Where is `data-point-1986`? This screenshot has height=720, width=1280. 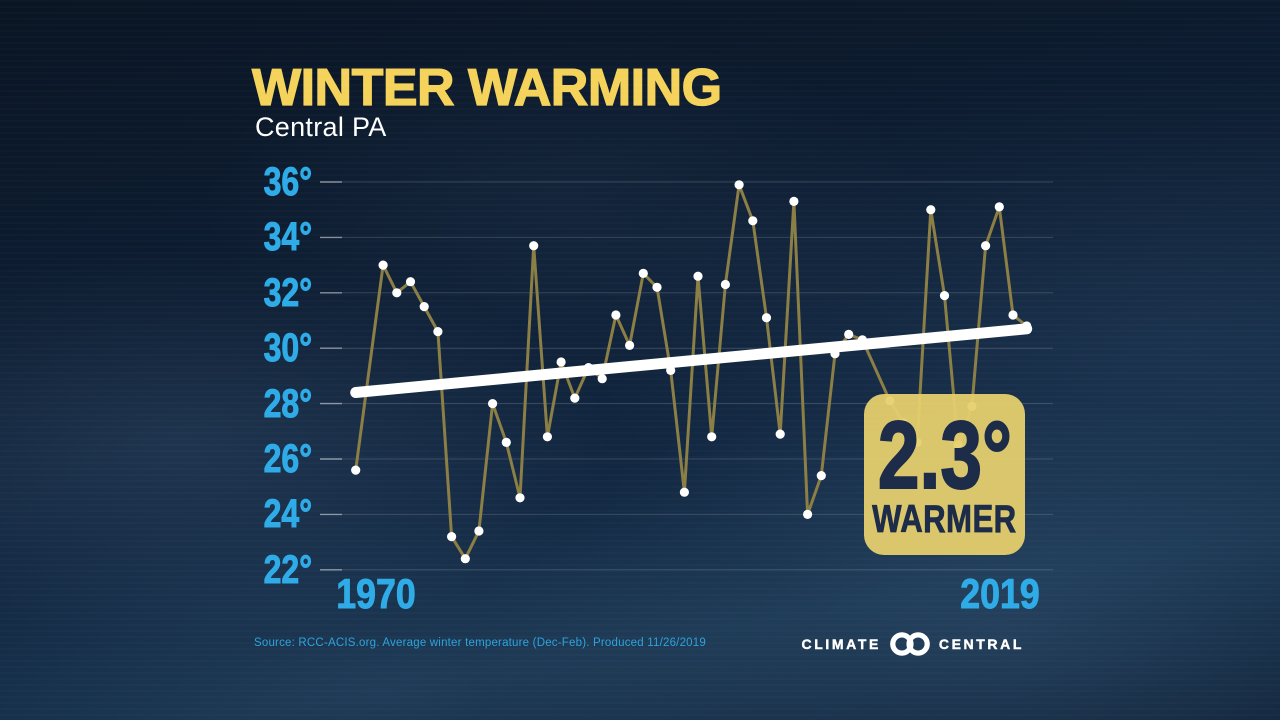 data-point-1986 is located at coordinates (575, 398).